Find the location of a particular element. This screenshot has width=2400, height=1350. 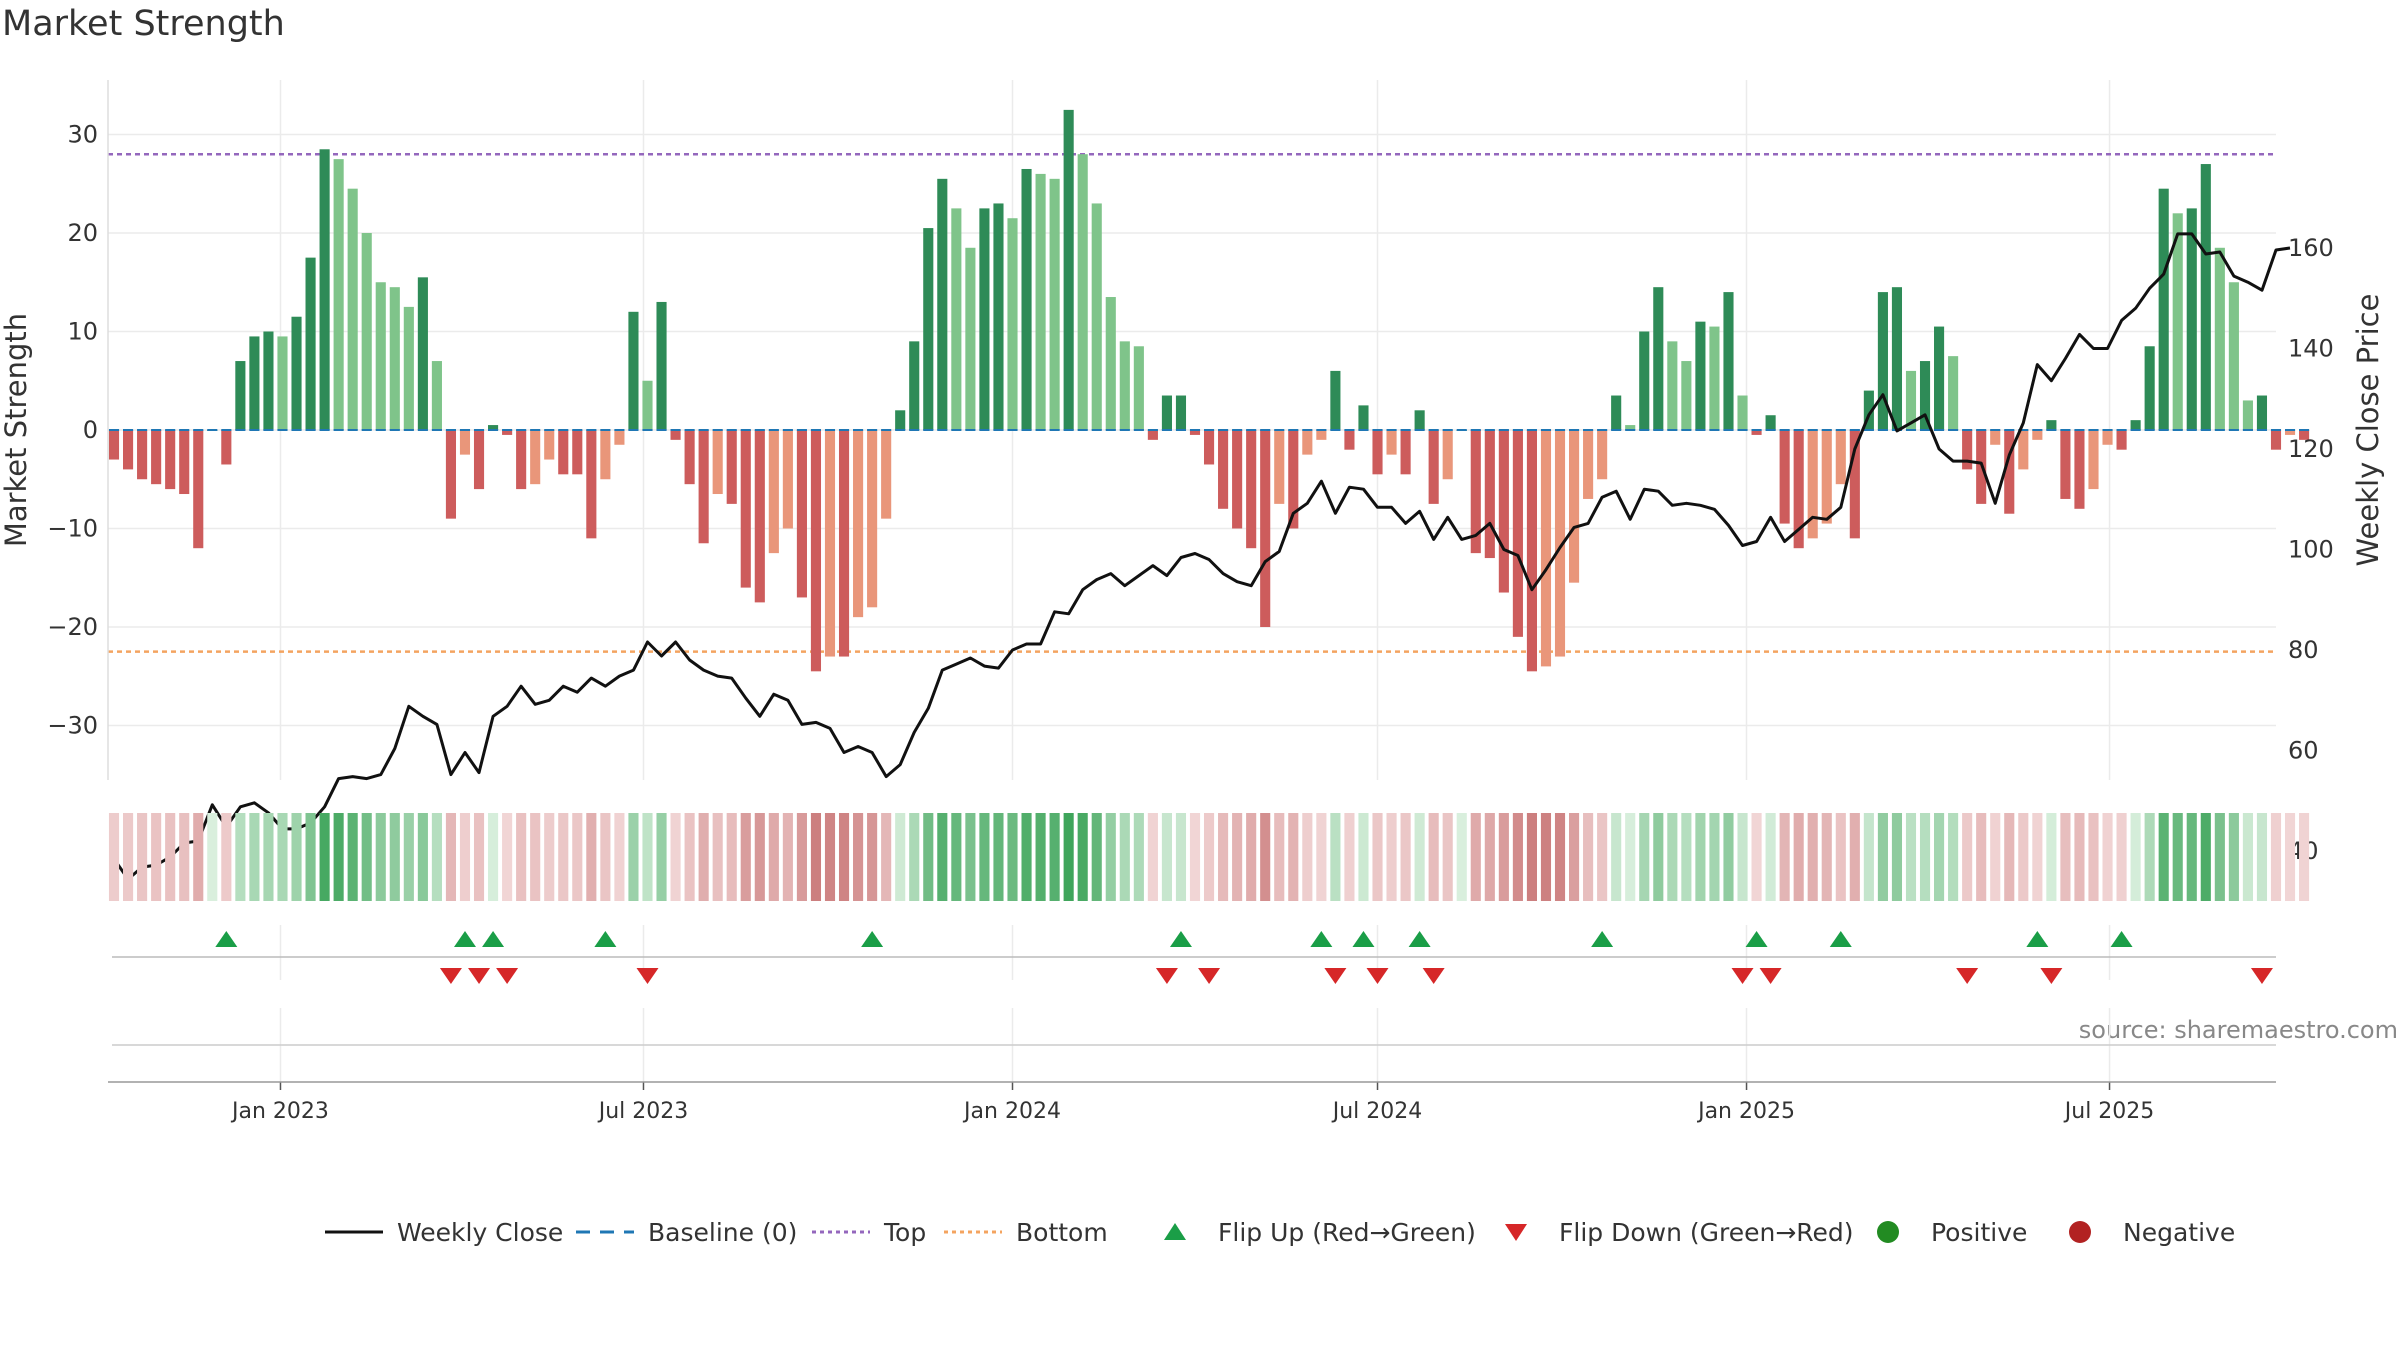

legend-swatch-dot is located at coordinates (2080, 1232).